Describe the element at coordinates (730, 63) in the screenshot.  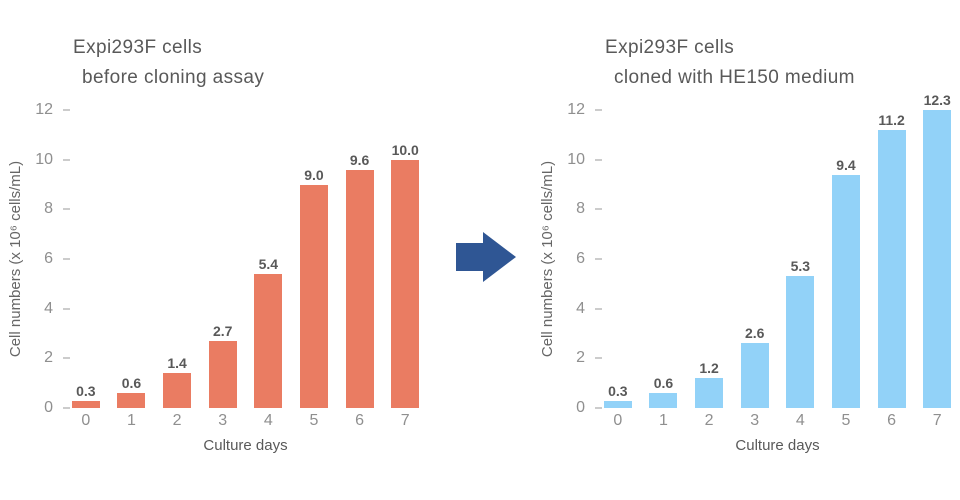
I see `chart-title: Expi293F cells cloned with HE150 medium` at that location.